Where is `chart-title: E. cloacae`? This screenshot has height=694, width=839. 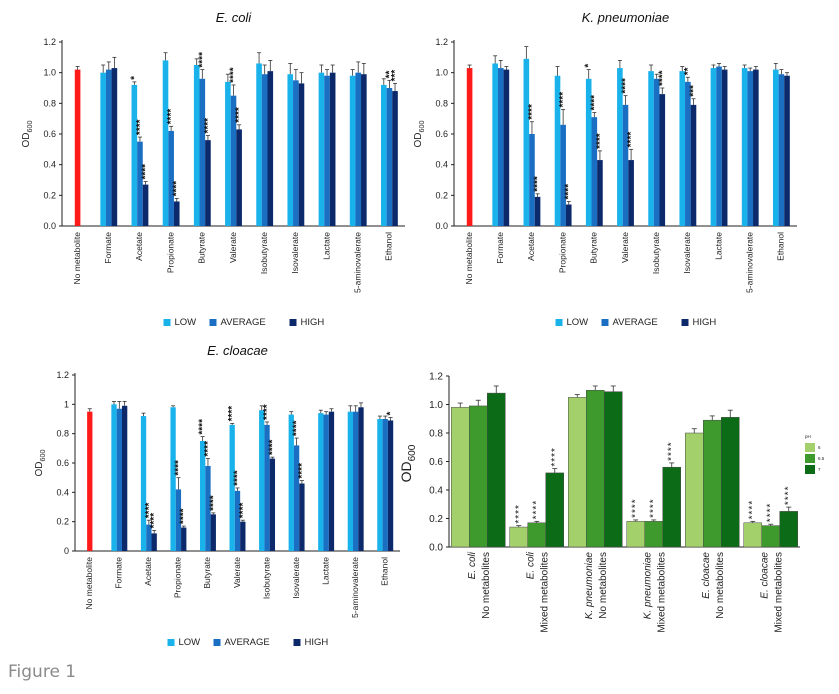
chart-title: E. cloacae is located at coordinates (237, 350).